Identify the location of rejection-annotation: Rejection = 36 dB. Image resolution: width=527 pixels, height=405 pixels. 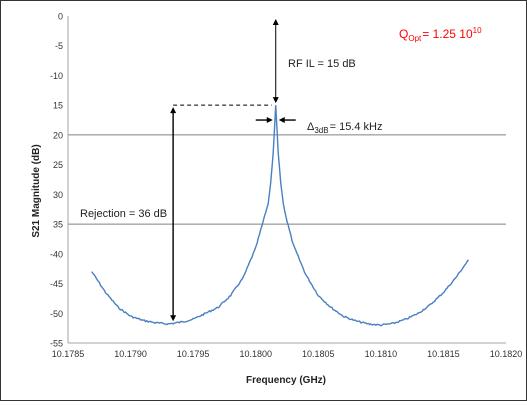
(123, 214).